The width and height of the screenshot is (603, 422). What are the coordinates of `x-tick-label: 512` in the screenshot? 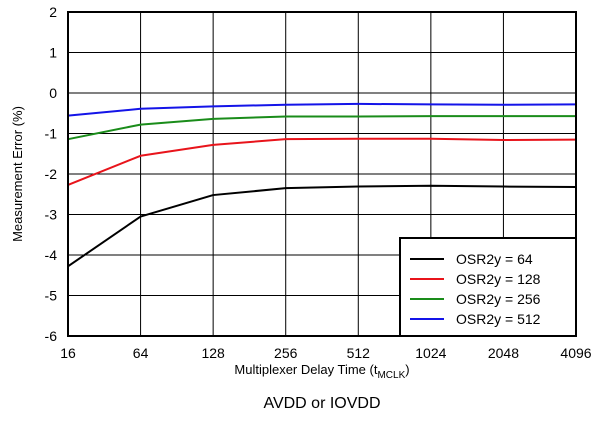 It's located at (359, 353).